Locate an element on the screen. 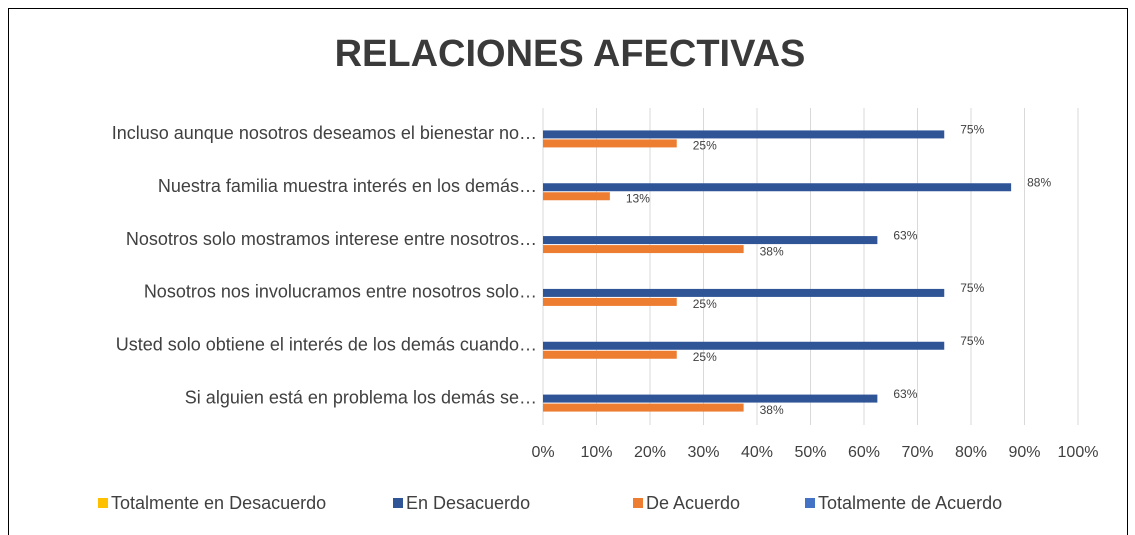 The width and height of the screenshot is (1135, 535). x-tick-label: 60% is located at coordinates (864, 452).